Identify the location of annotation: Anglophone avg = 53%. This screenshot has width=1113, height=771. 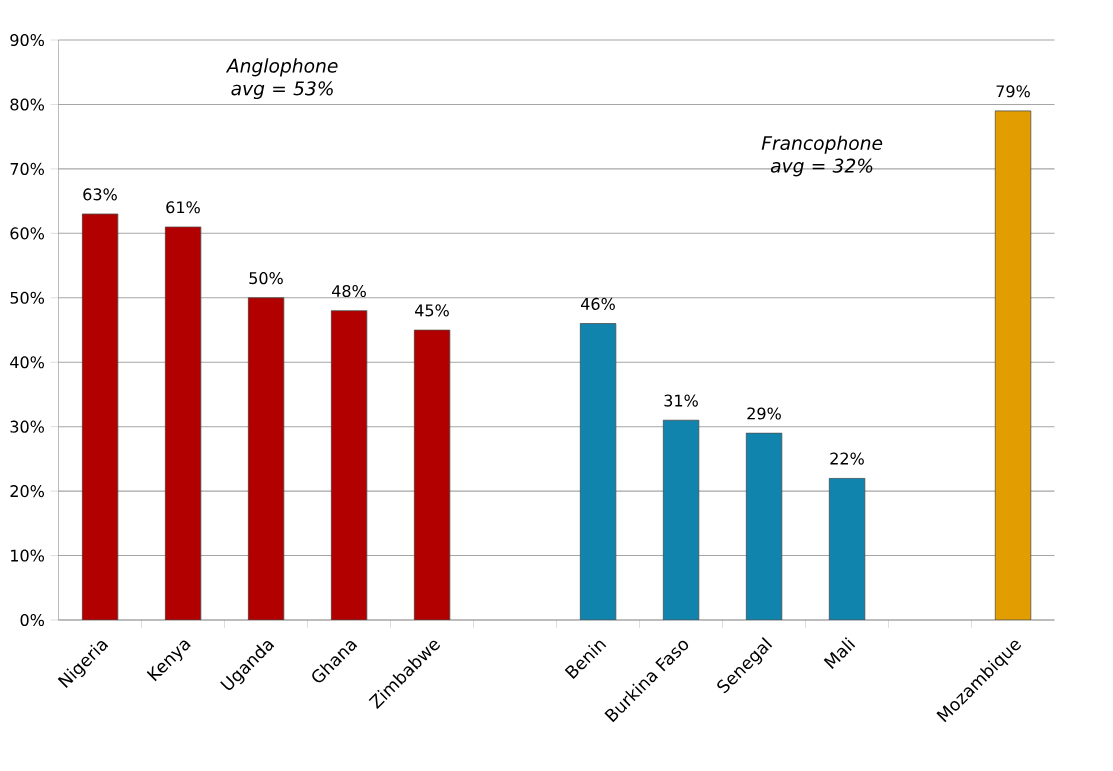
(281, 79).